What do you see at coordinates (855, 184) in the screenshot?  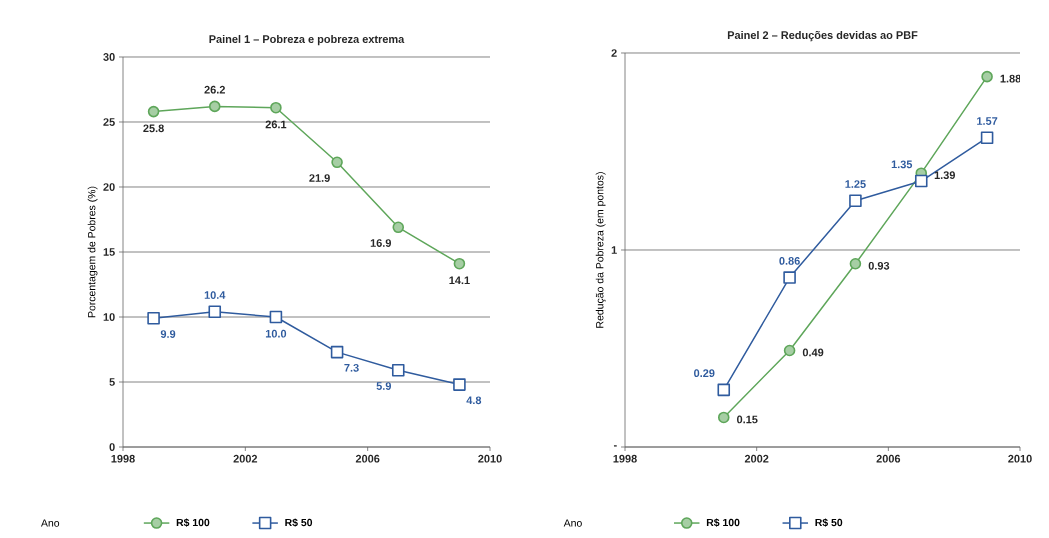 I see `data-label: 1.25` at bounding box center [855, 184].